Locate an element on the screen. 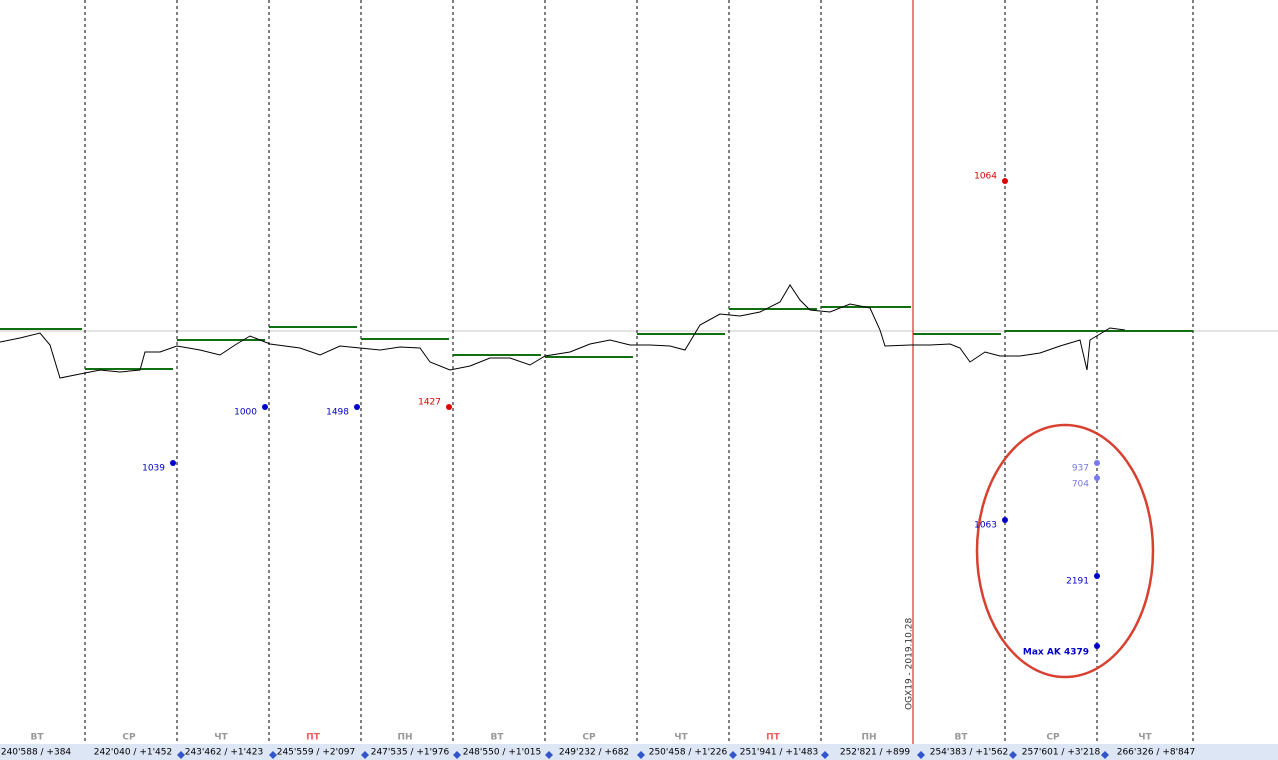  annotation-label: Max AK 4379 is located at coordinates (1056, 653).